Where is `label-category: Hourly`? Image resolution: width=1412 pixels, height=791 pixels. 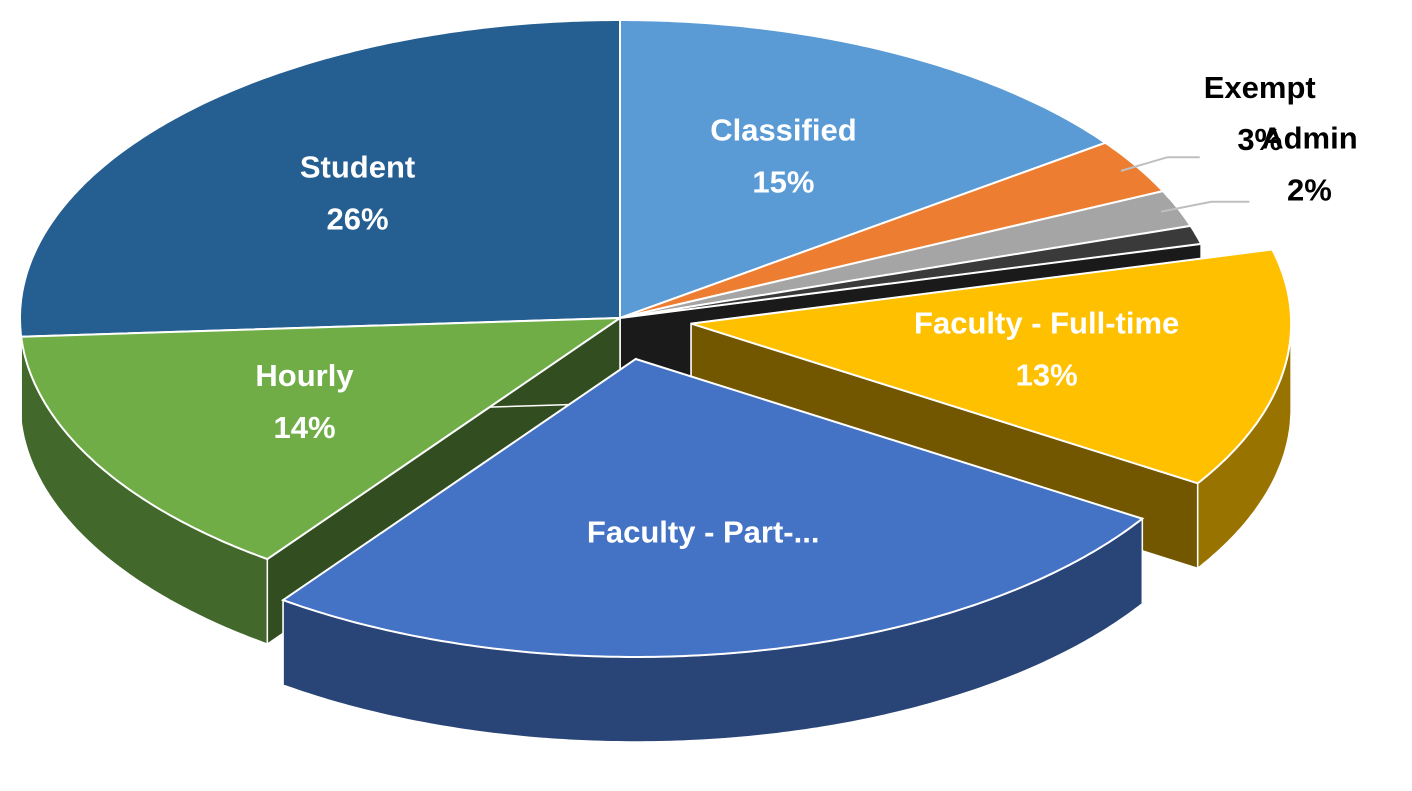
label-category: Hourly is located at coordinates (304, 375).